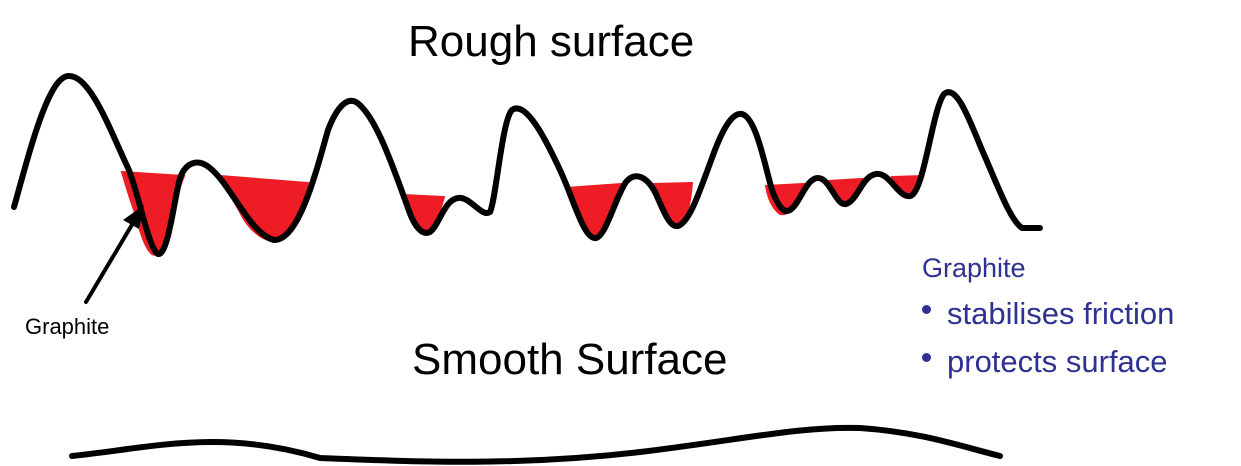 This screenshot has height=466, width=1241. What do you see at coordinates (1057, 361) in the screenshot?
I see `legend-item-text: protects surface` at bounding box center [1057, 361].